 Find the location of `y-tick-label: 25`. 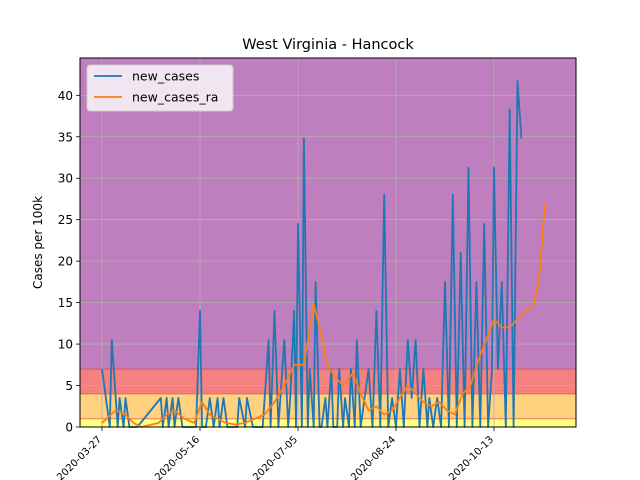

y-tick-label: 25 is located at coordinates (65, 220).